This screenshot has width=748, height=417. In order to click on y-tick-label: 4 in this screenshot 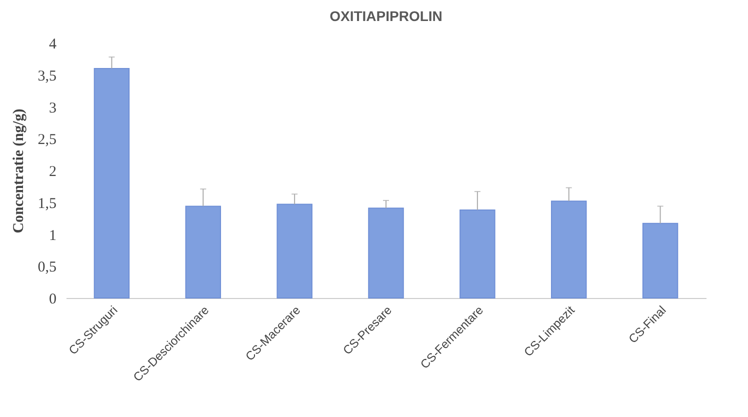, I will do `click(53, 44)`.